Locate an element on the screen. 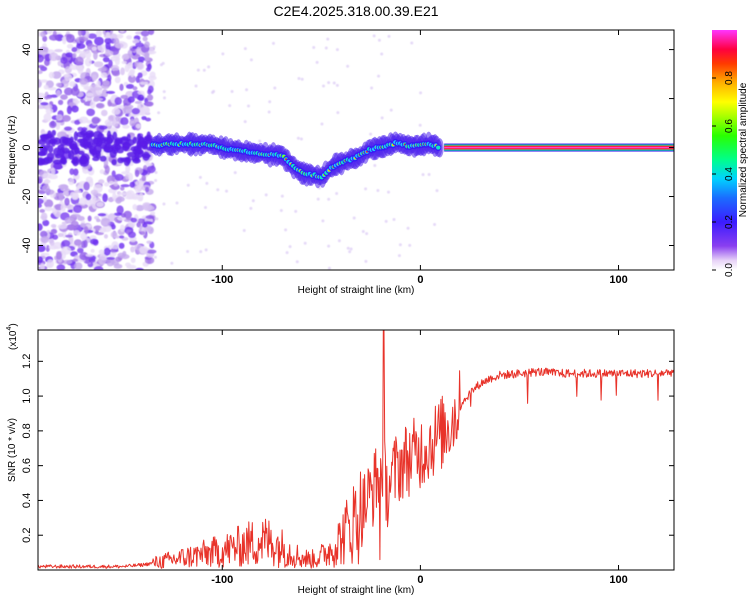 The width and height of the screenshot is (750, 605). top-x-axis-label: Height of straight line (km) is located at coordinates (356, 290).